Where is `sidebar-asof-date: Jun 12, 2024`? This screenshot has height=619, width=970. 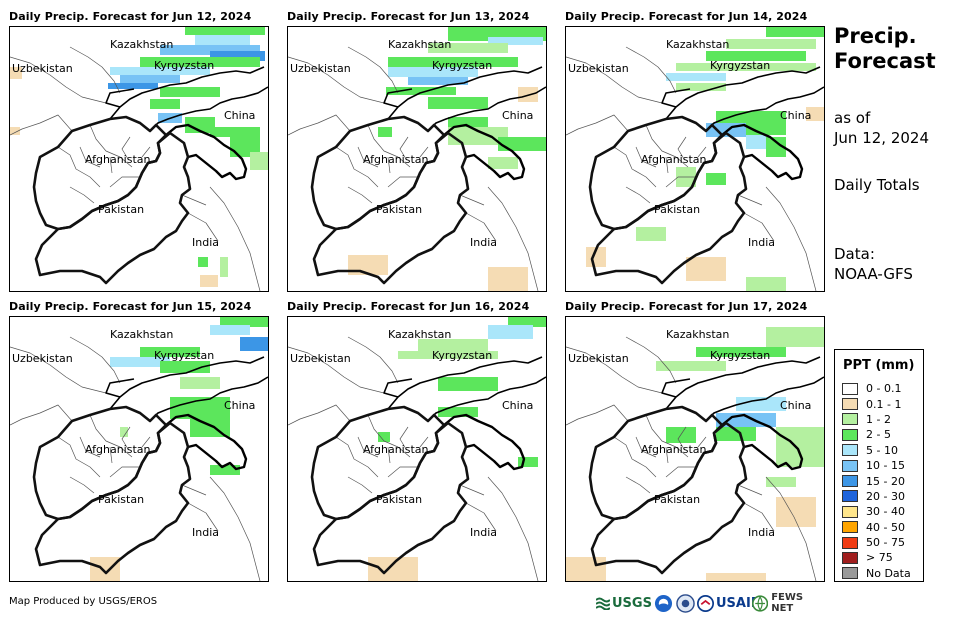 sidebar-asof-date: Jun 12, 2024 is located at coordinates (882, 138).